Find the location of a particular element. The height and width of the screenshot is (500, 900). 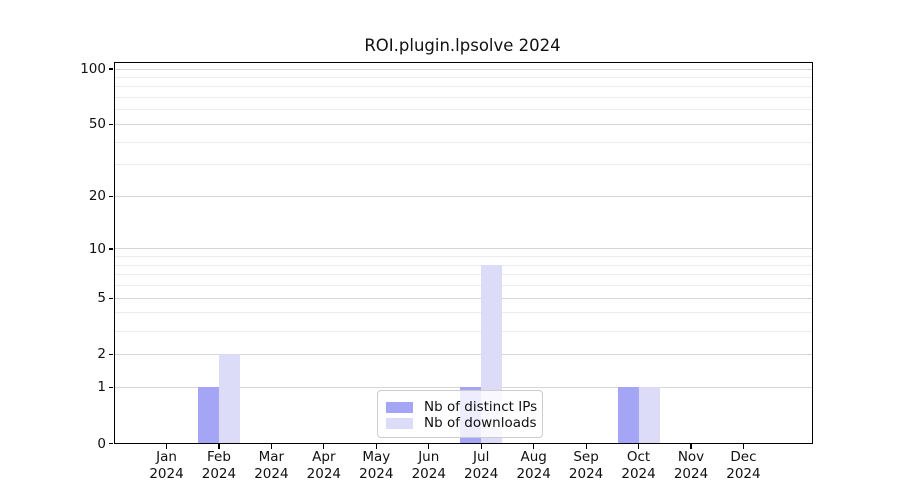

y-tick-label: 10 is located at coordinates (97, 248).